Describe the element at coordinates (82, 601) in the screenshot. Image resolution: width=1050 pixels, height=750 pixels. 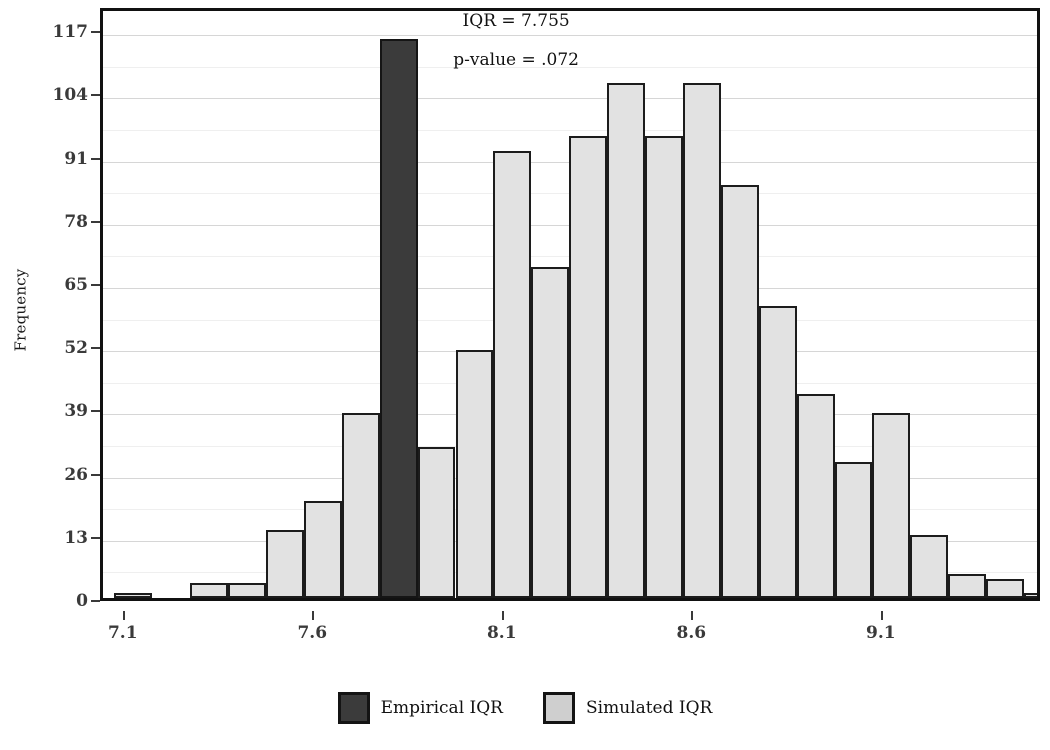
I see `y-tick-label: 0` at that location.